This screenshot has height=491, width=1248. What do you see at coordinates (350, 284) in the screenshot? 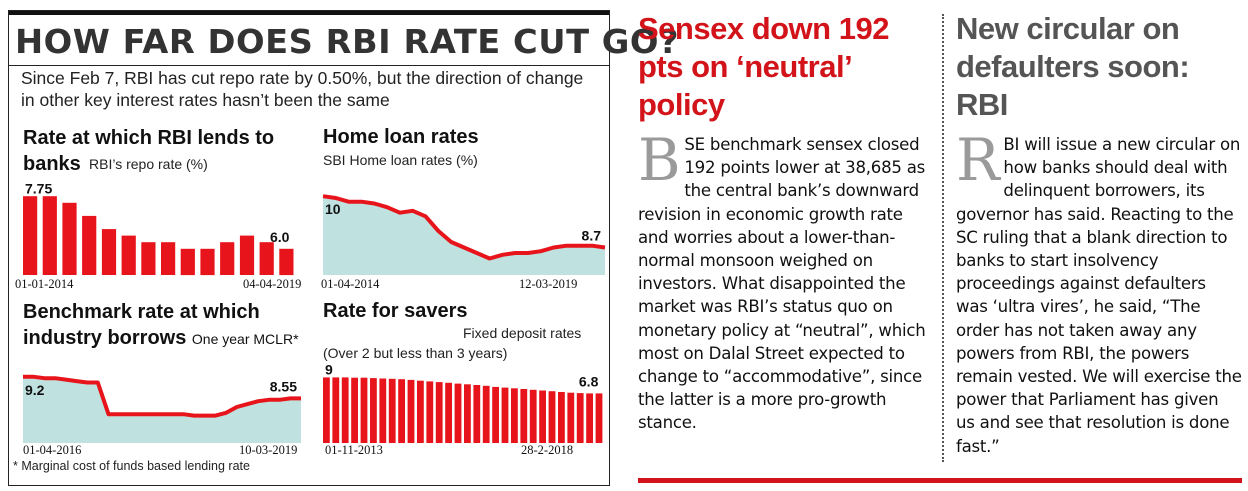
I see `homeloan-x-start: 01-04-2014` at bounding box center [350, 284].